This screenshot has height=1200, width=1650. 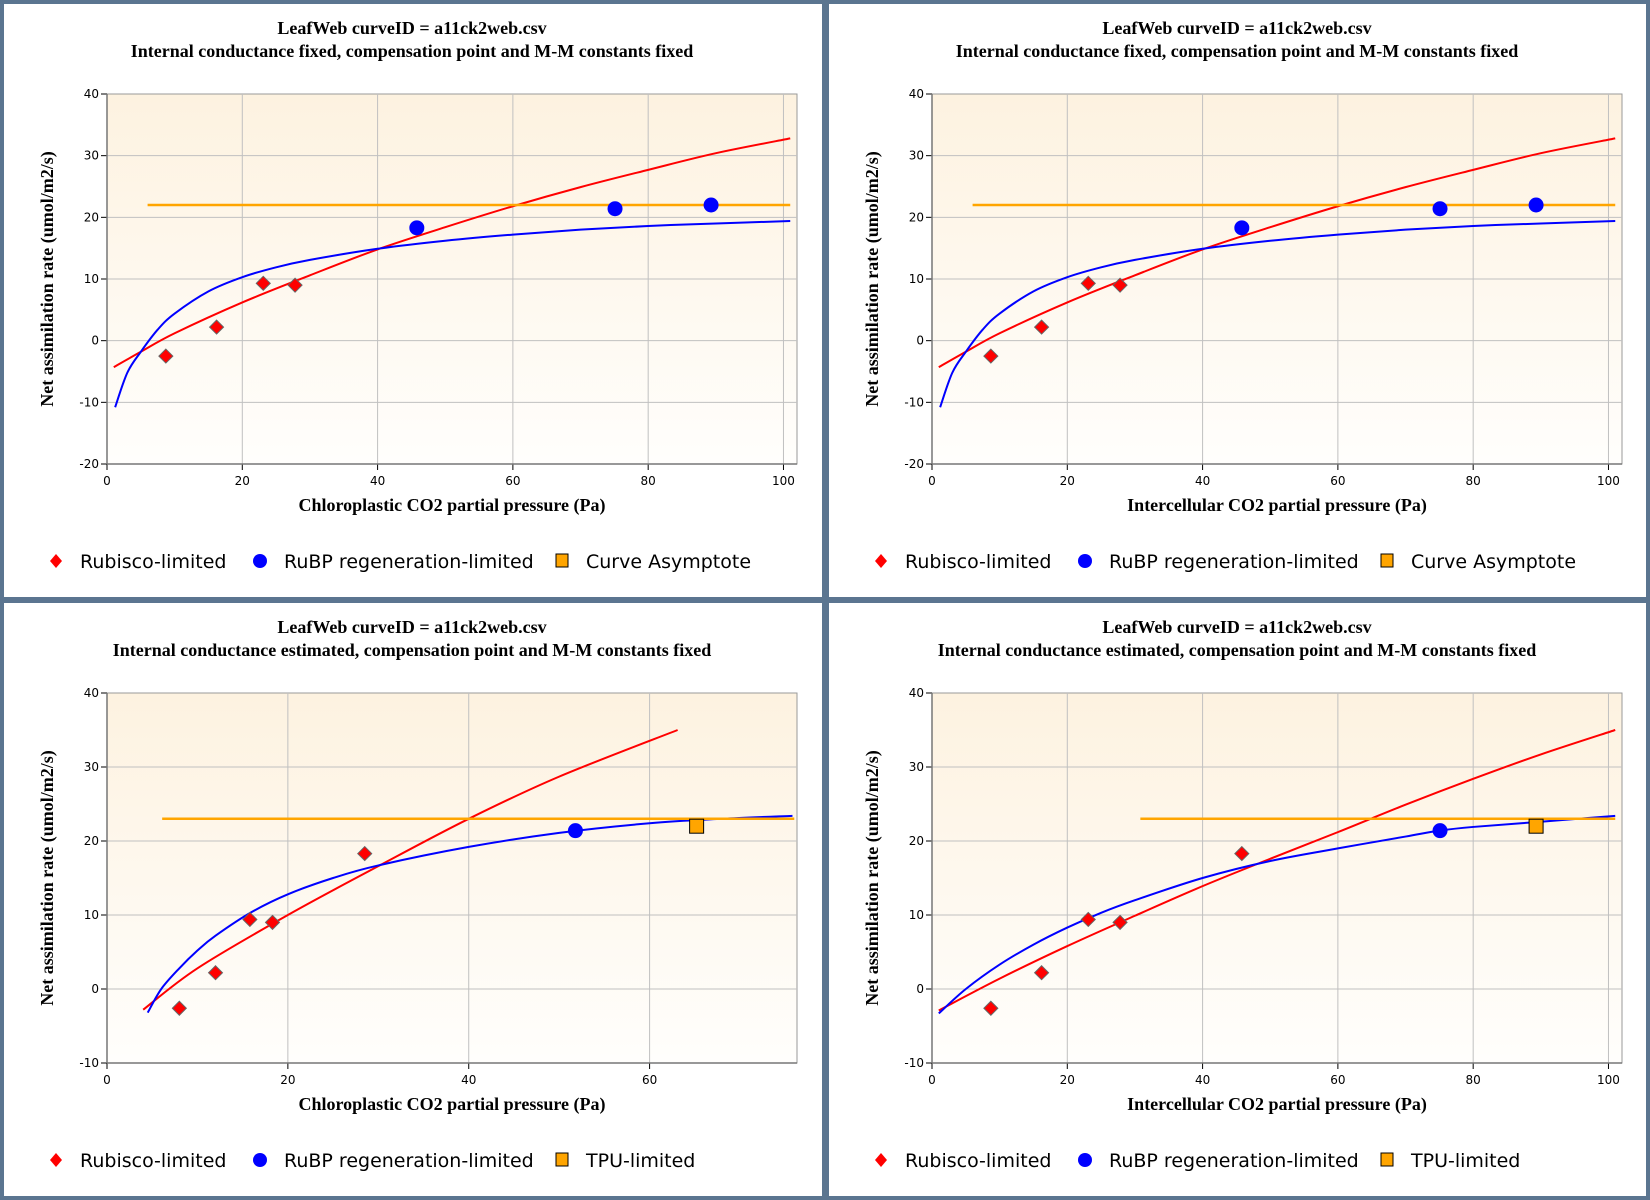 I want to click on tpu-point, so click(x=697, y=826).